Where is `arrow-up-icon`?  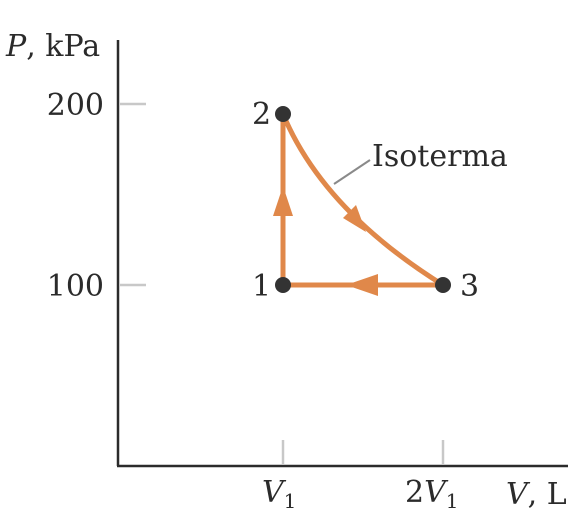
arrow-up-icon is located at coordinates (283, 201).